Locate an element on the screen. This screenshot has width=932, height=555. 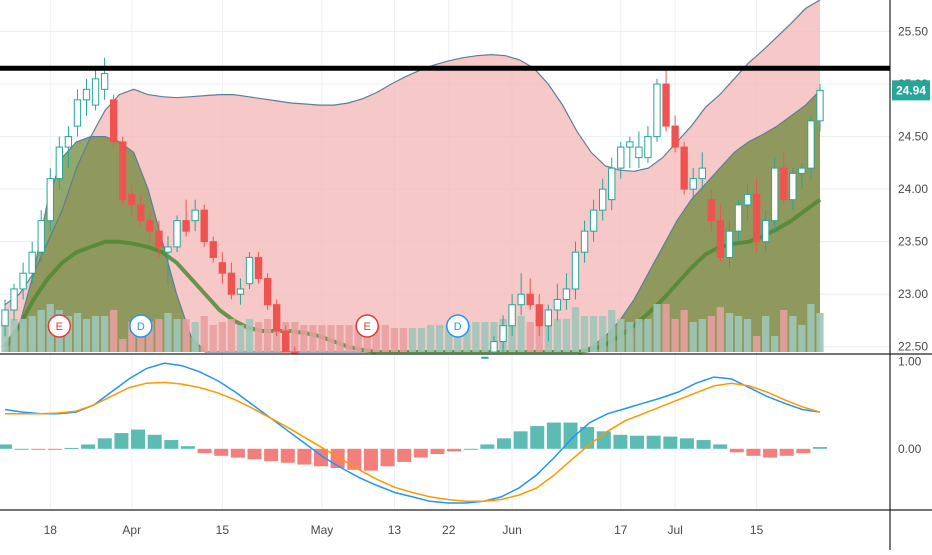
earnings-marker: E is located at coordinates (367, 326).